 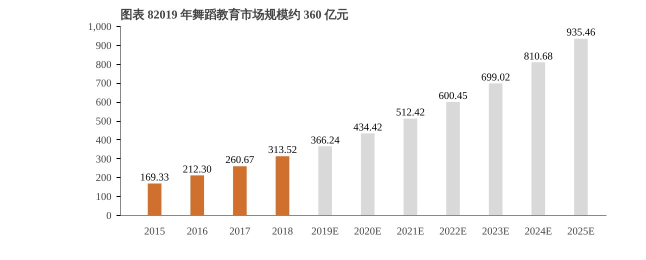 What do you see at coordinates (104, 178) in the screenshot?
I see `y-tick-label: 200` at bounding box center [104, 178].